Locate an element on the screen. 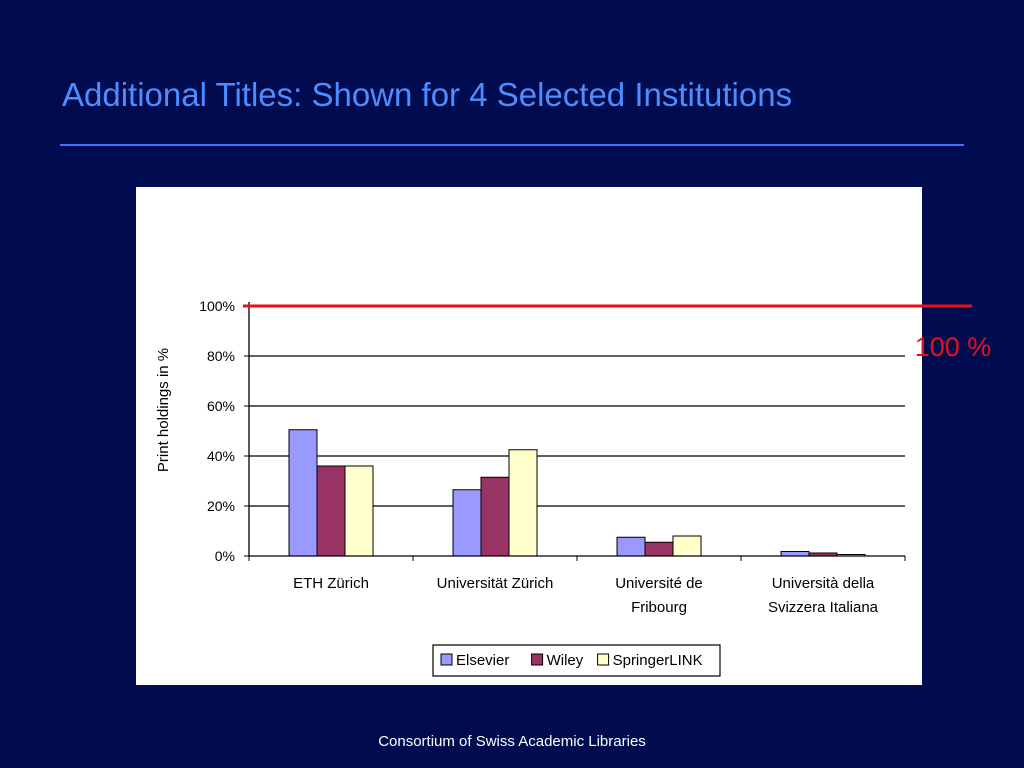 The image size is (1024, 768). y-tick-label: 60% is located at coordinates (221, 406).